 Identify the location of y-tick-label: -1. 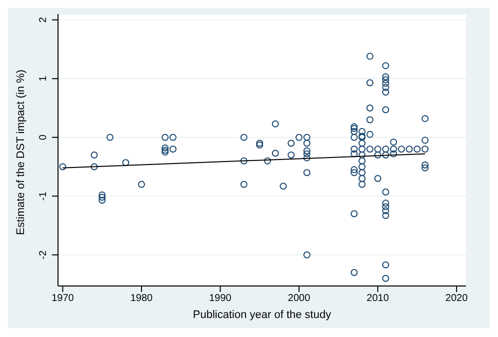
(43, 196).